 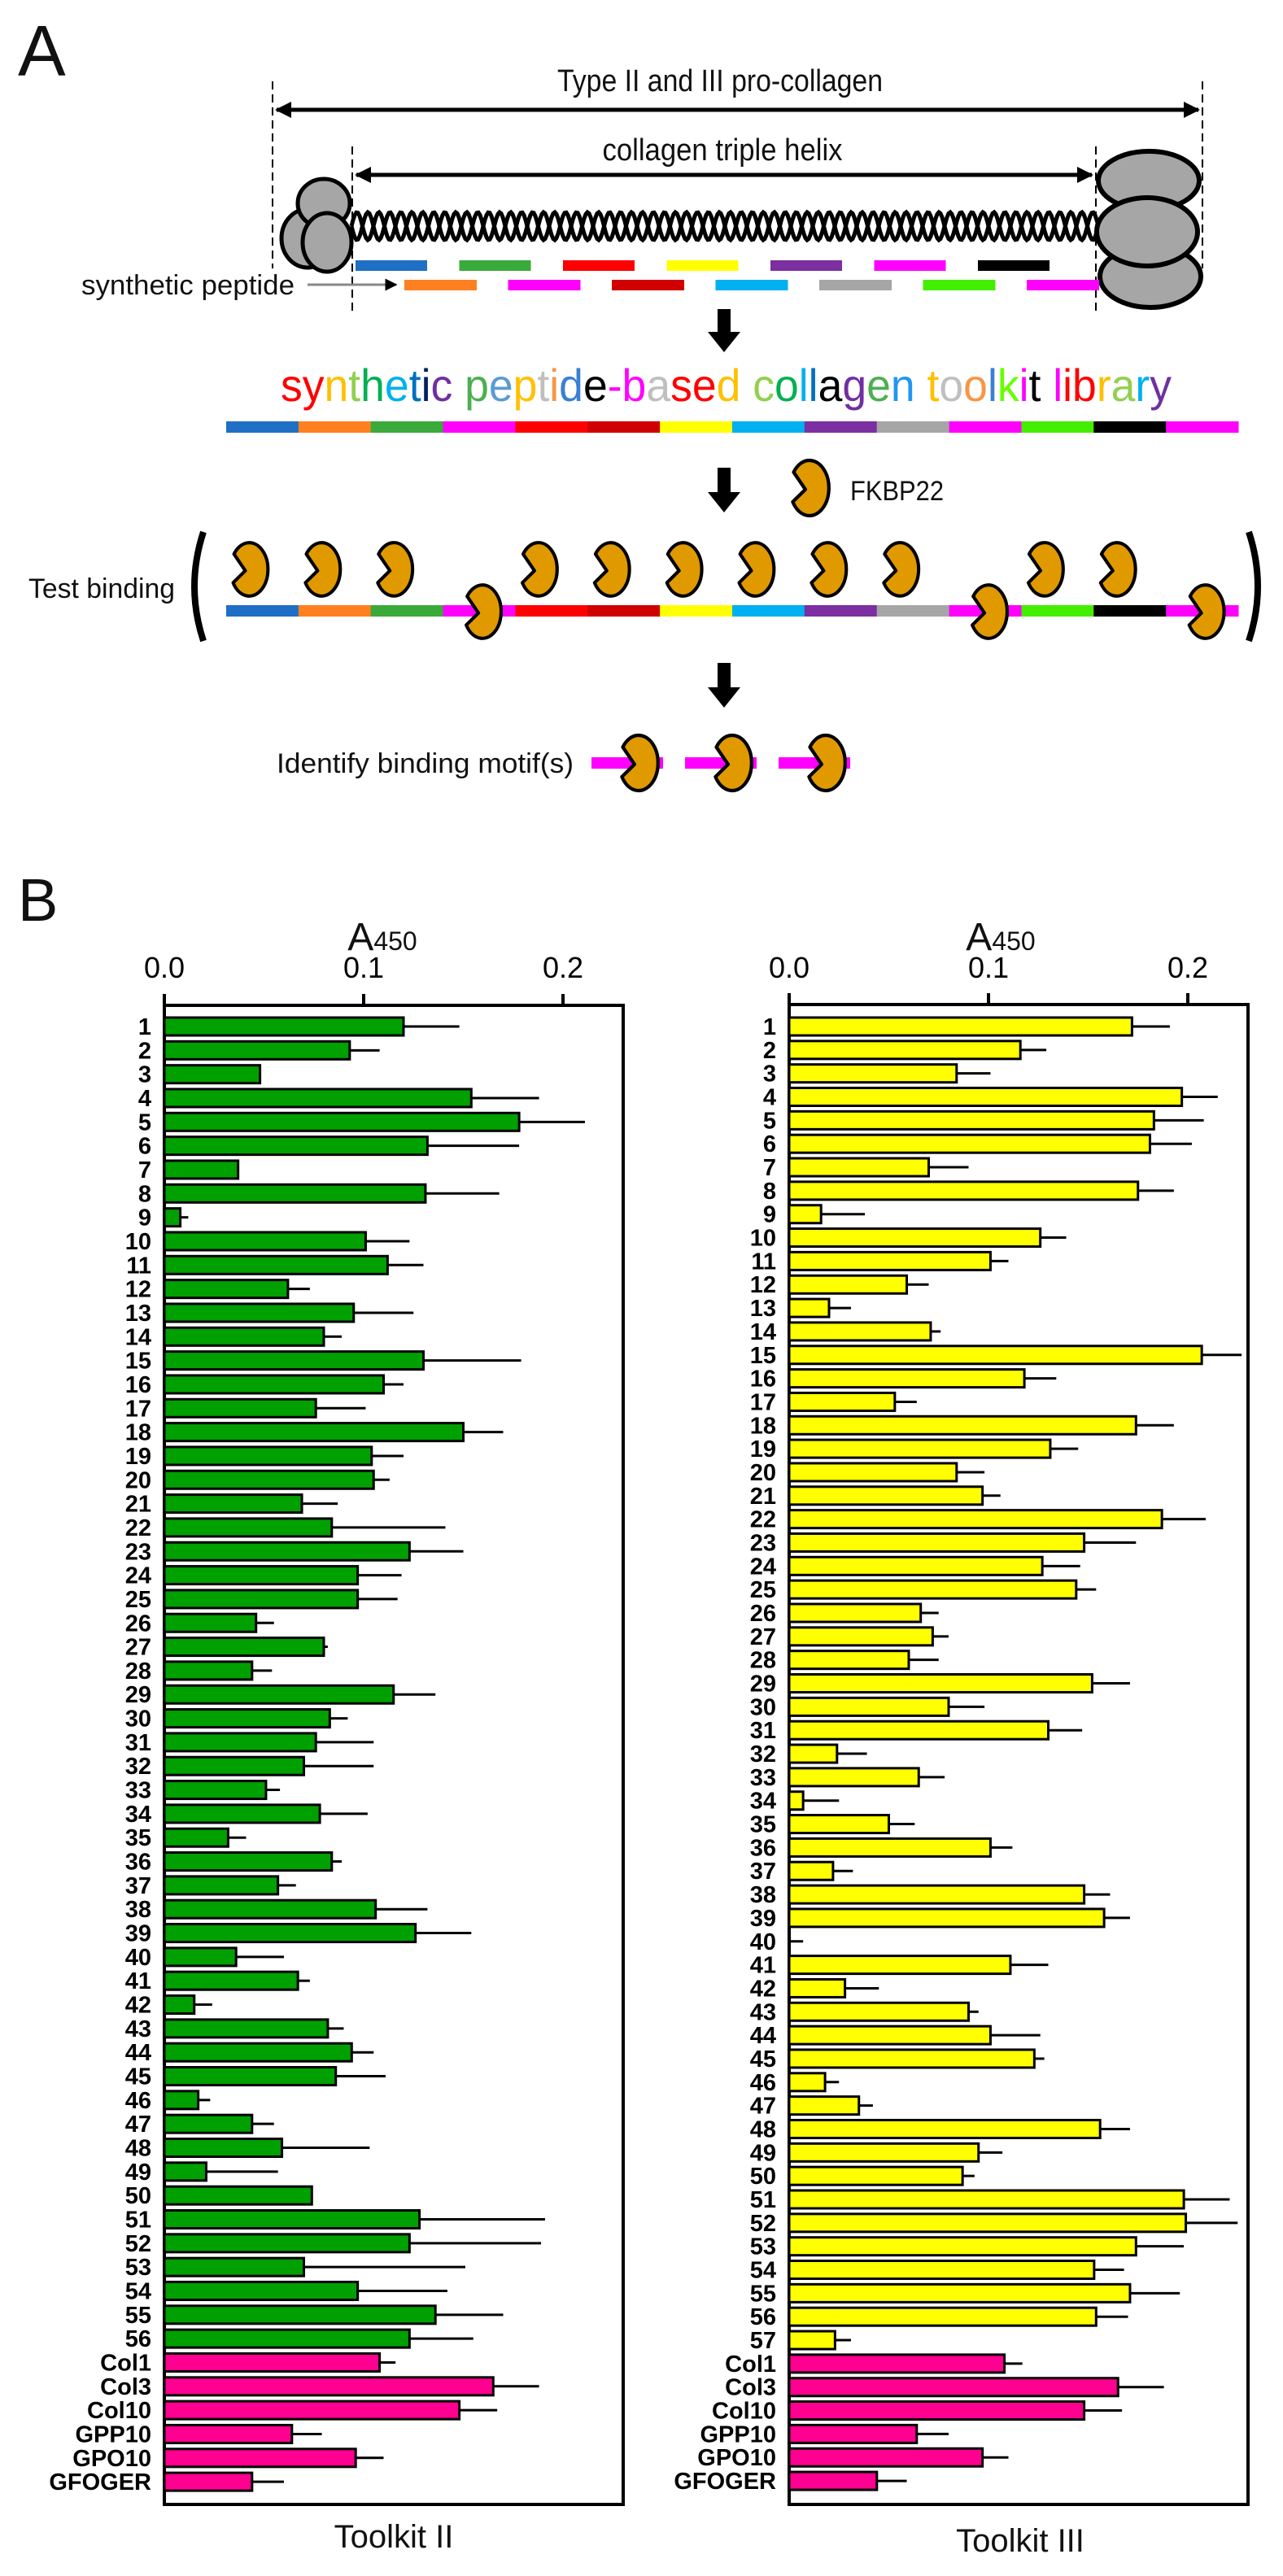 I want to click on category-label: 8, so click(x=144, y=1194).